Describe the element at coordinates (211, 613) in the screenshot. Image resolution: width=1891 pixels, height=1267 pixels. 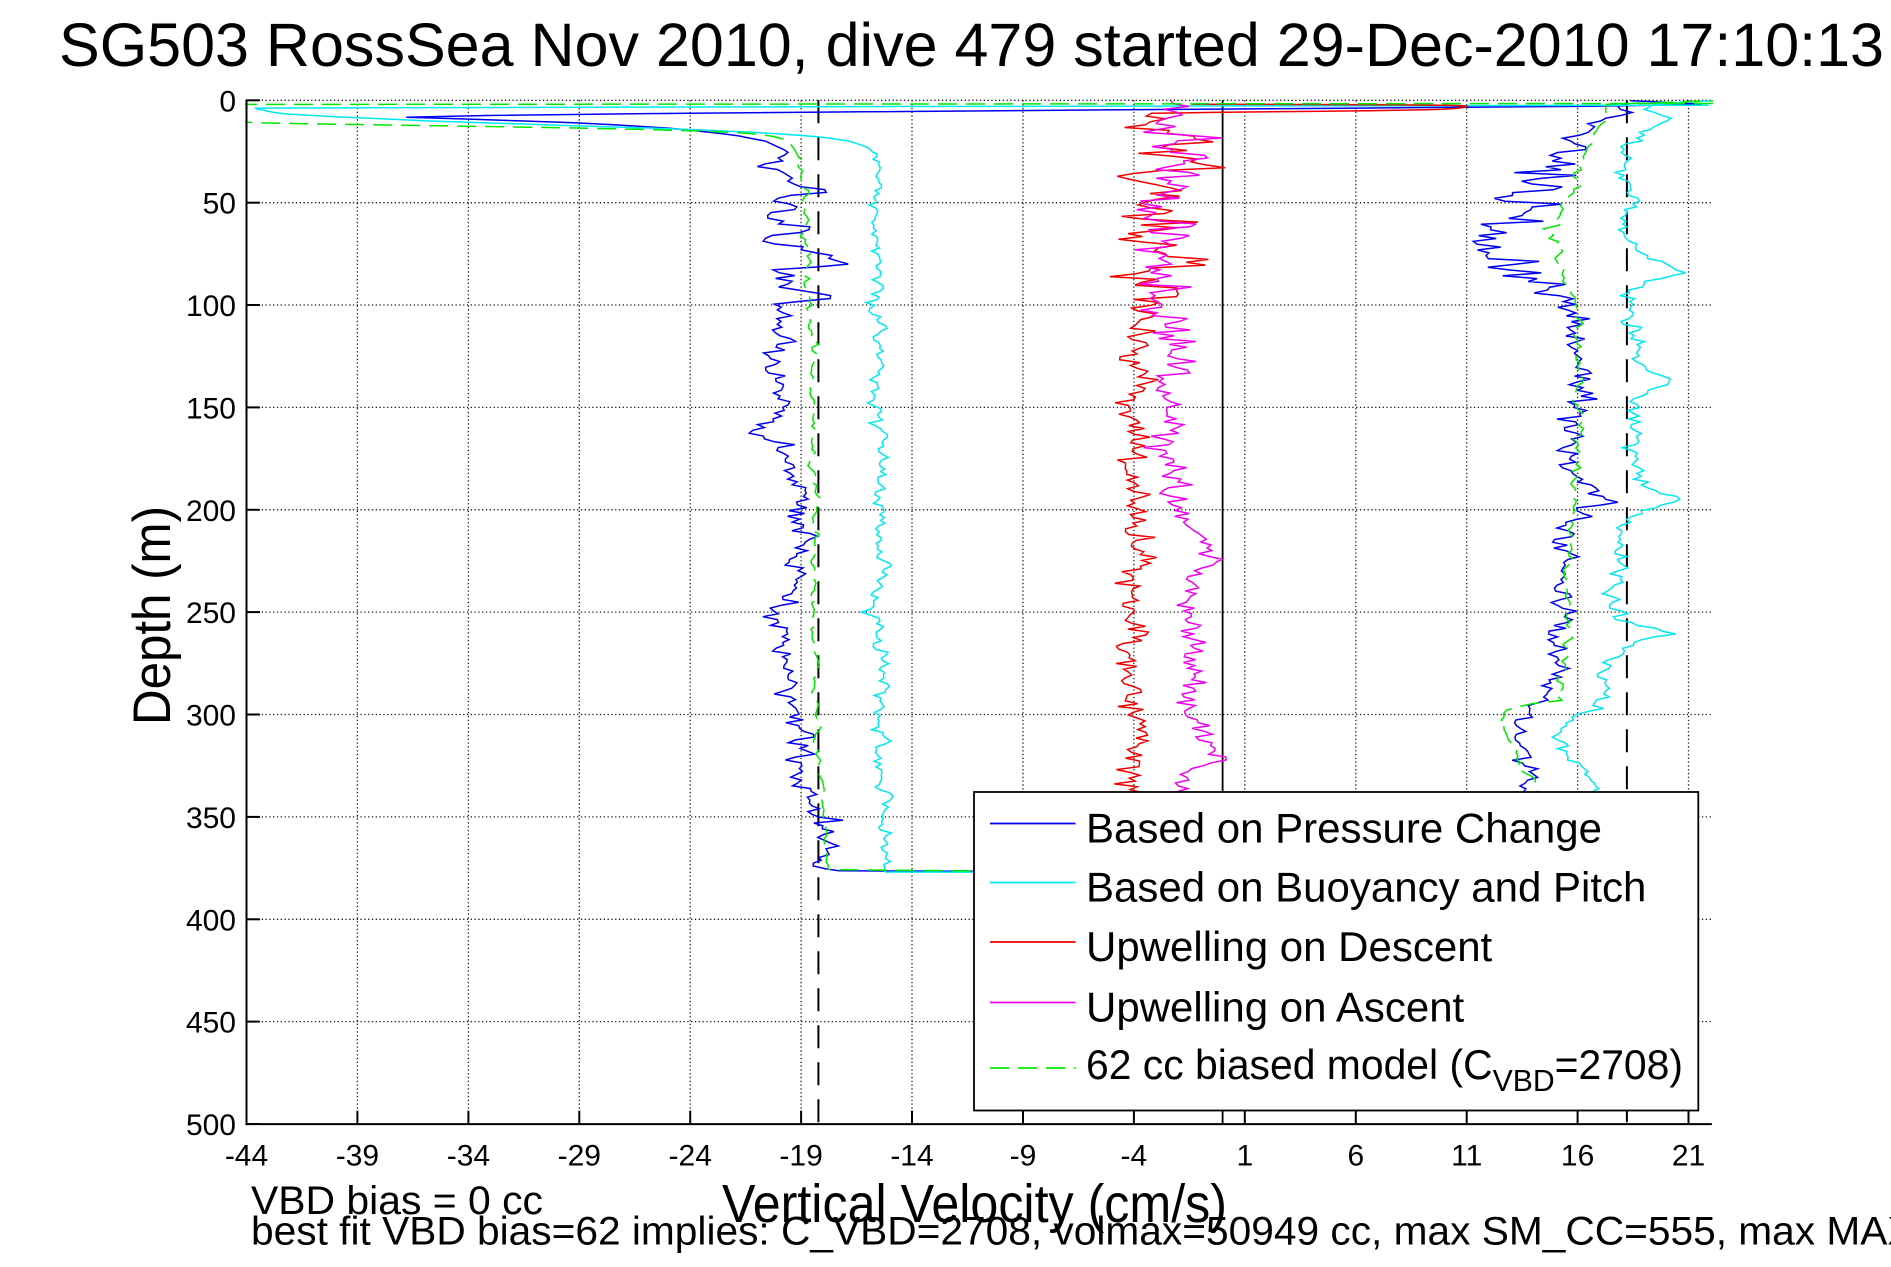
I see `svg-text: 250` at that location.